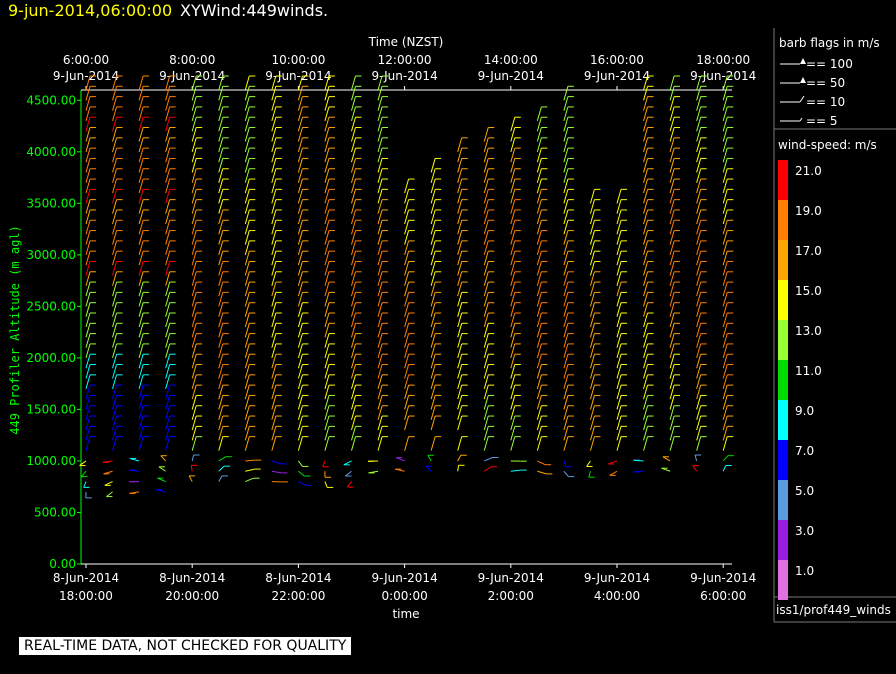 Image resolution: width=896 pixels, height=674 pixels. Describe the element at coordinates (51, 203) in the screenshot. I see `y-tick-label: 3500.00` at that location.